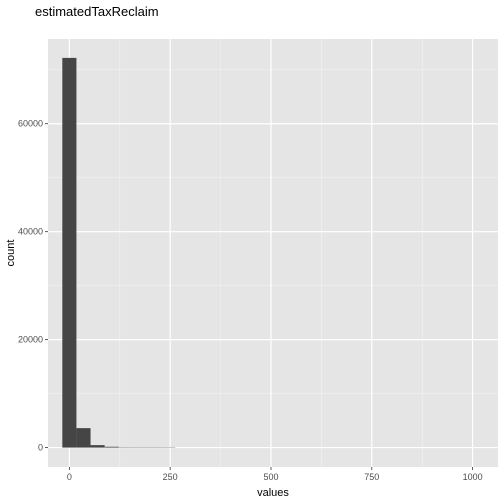 The width and height of the screenshot is (504, 504). What do you see at coordinates (11, 253) in the screenshot?
I see `y-axis-title: count` at bounding box center [11, 253].